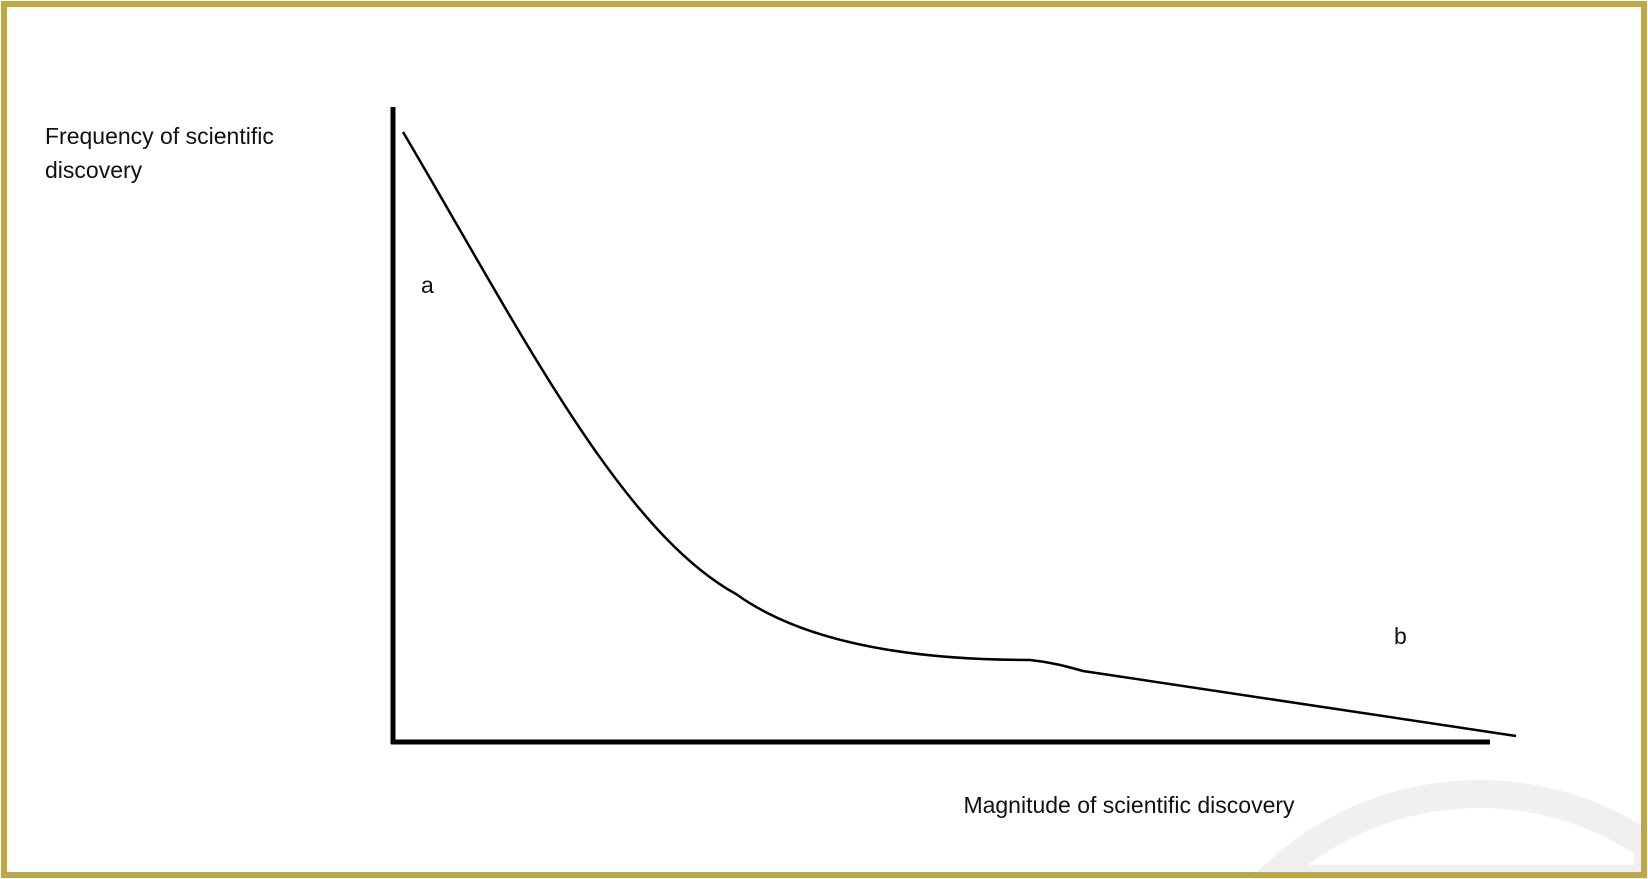 The image size is (1648, 879). I want to click on y-axis-label: discovery, so click(94, 170).